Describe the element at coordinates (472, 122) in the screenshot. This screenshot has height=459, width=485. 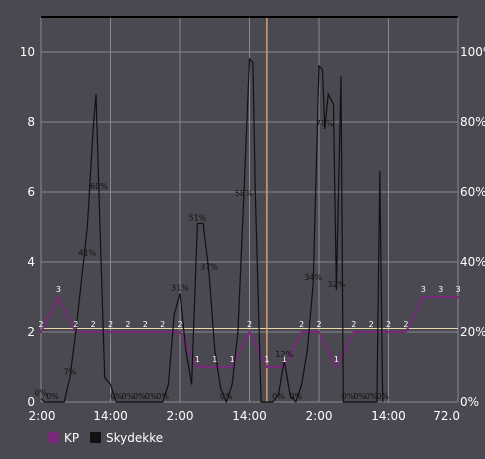
I see `y2-tick-label: 80%` at that location.